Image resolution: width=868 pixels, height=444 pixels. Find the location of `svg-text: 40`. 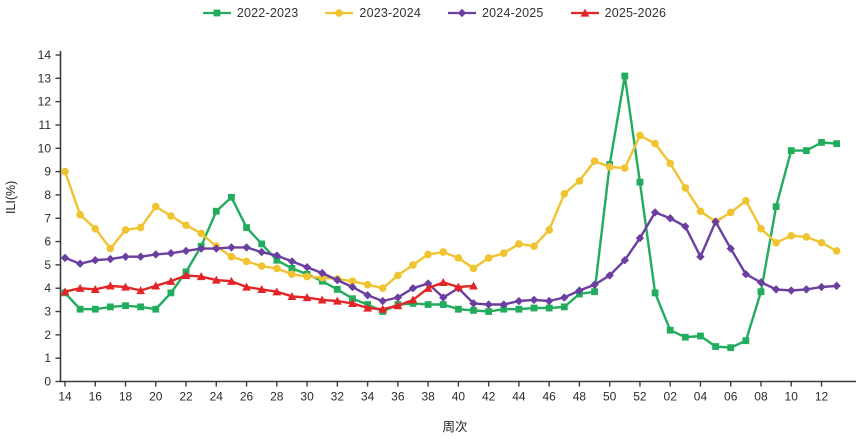

svg-text: 40 is located at coordinates (459, 397).